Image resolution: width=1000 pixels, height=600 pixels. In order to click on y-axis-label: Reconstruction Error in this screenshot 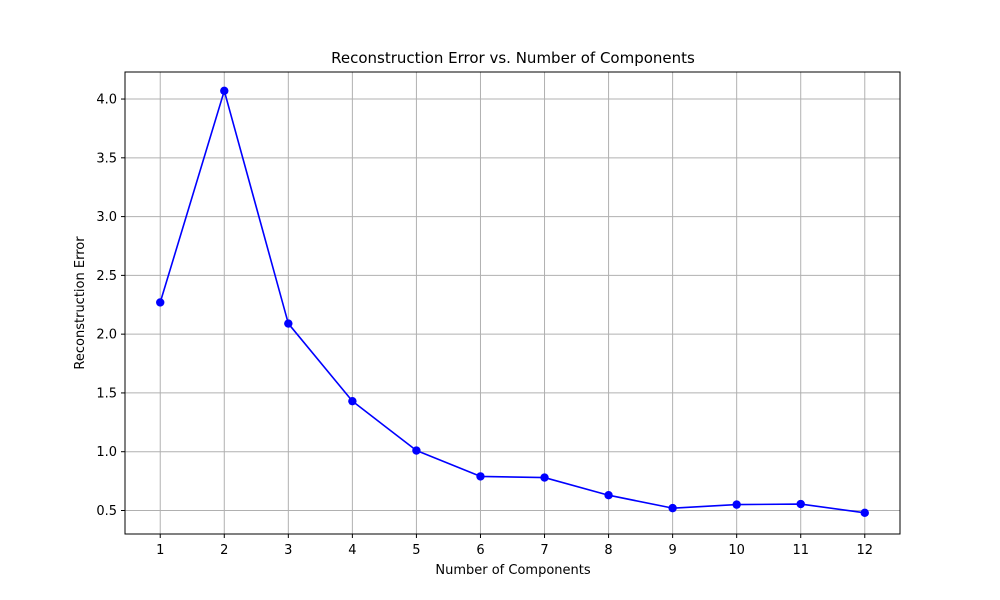, I will do `click(80, 303)`.